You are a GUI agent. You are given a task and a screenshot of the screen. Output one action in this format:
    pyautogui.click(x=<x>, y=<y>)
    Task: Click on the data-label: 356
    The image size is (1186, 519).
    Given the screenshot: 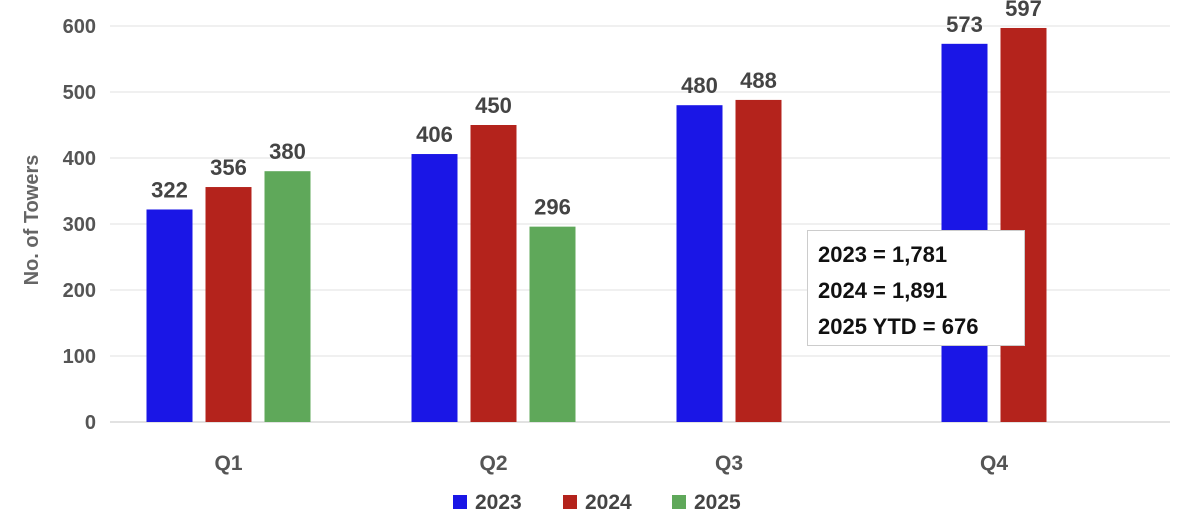 What is the action you would take?
    pyautogui.click(x=228, y=167)
    